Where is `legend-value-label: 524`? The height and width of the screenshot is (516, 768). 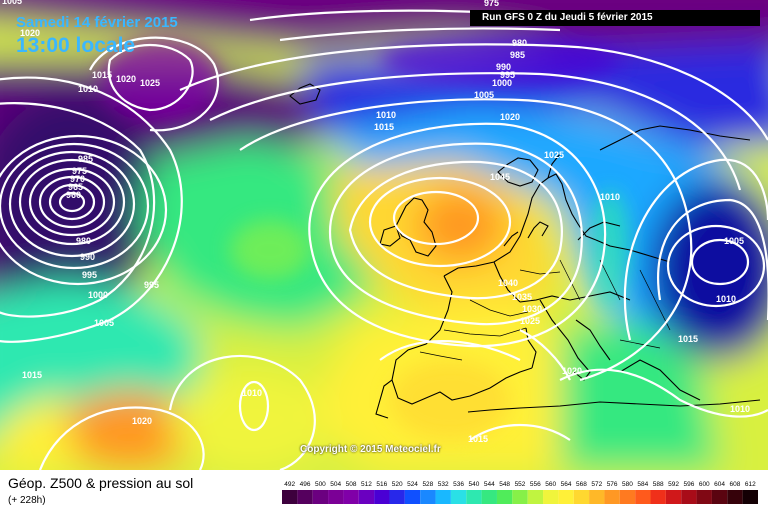
legend-value-label: 524 is located at coordinates (412, 484).